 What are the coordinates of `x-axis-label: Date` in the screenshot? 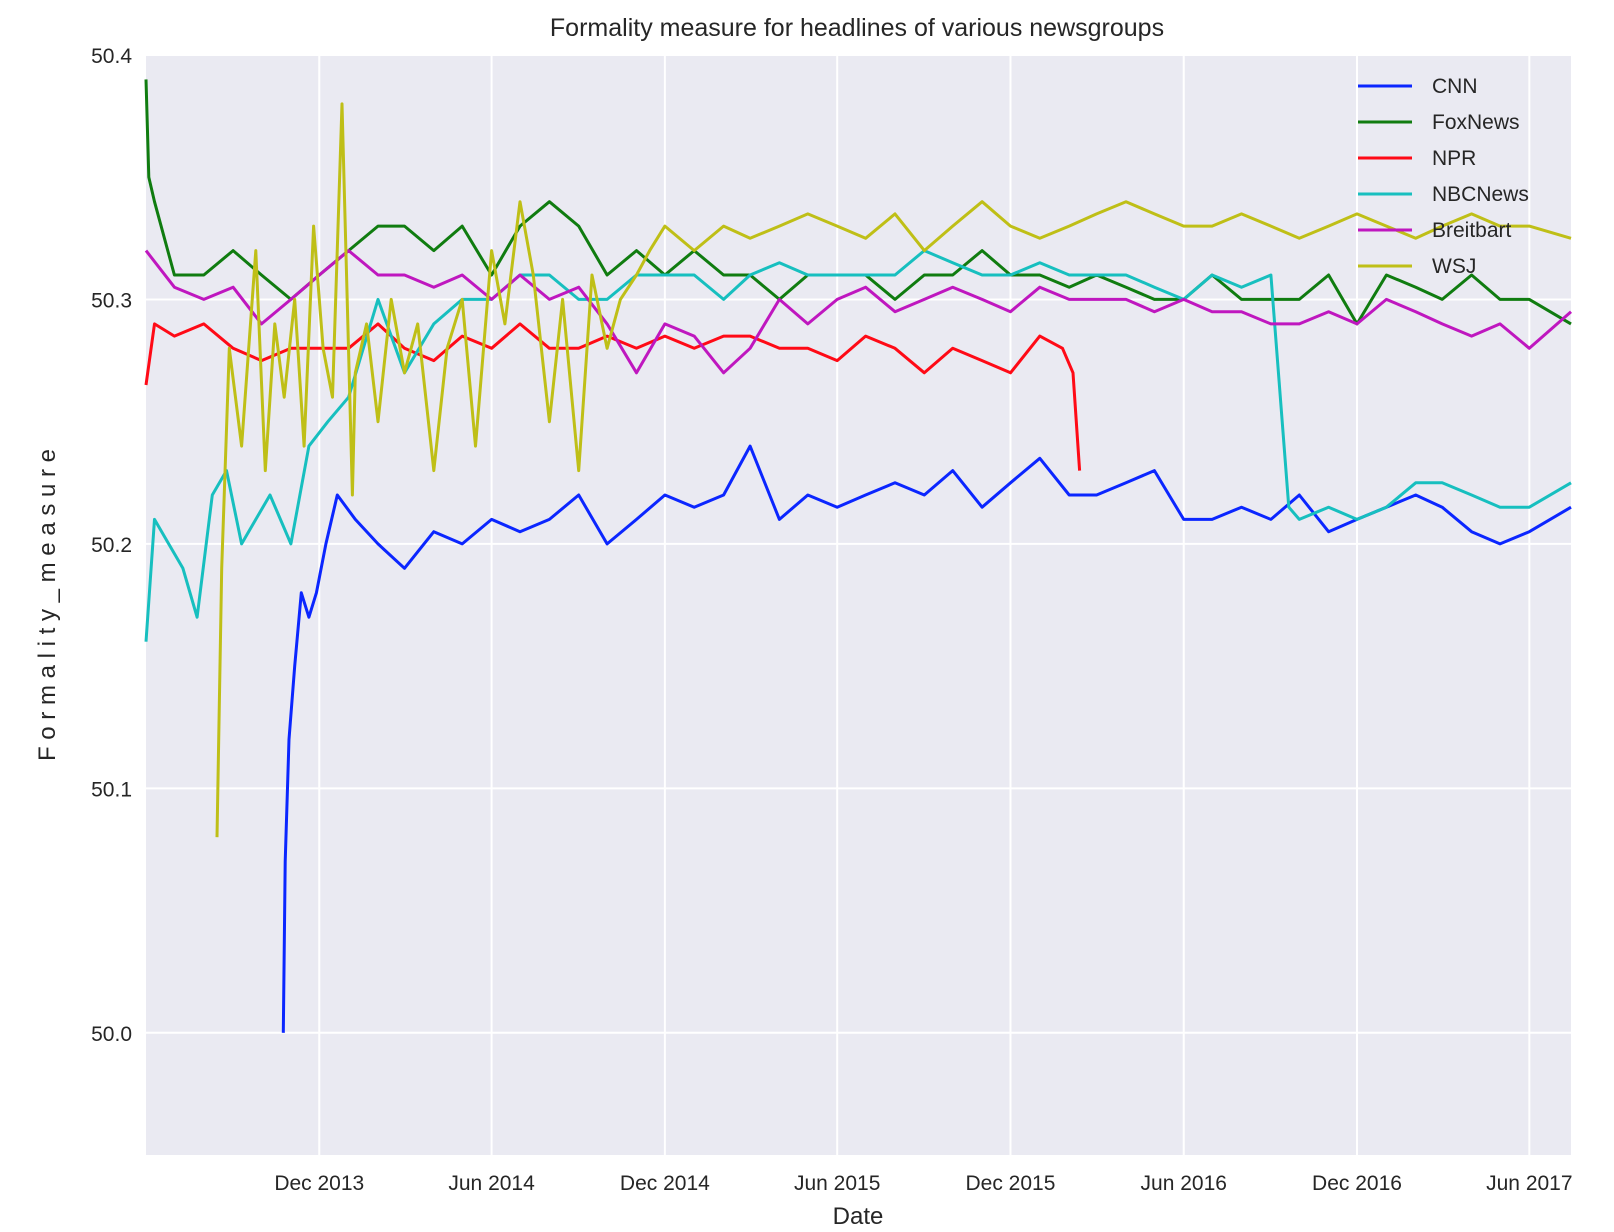 It's located at (858, 1216).